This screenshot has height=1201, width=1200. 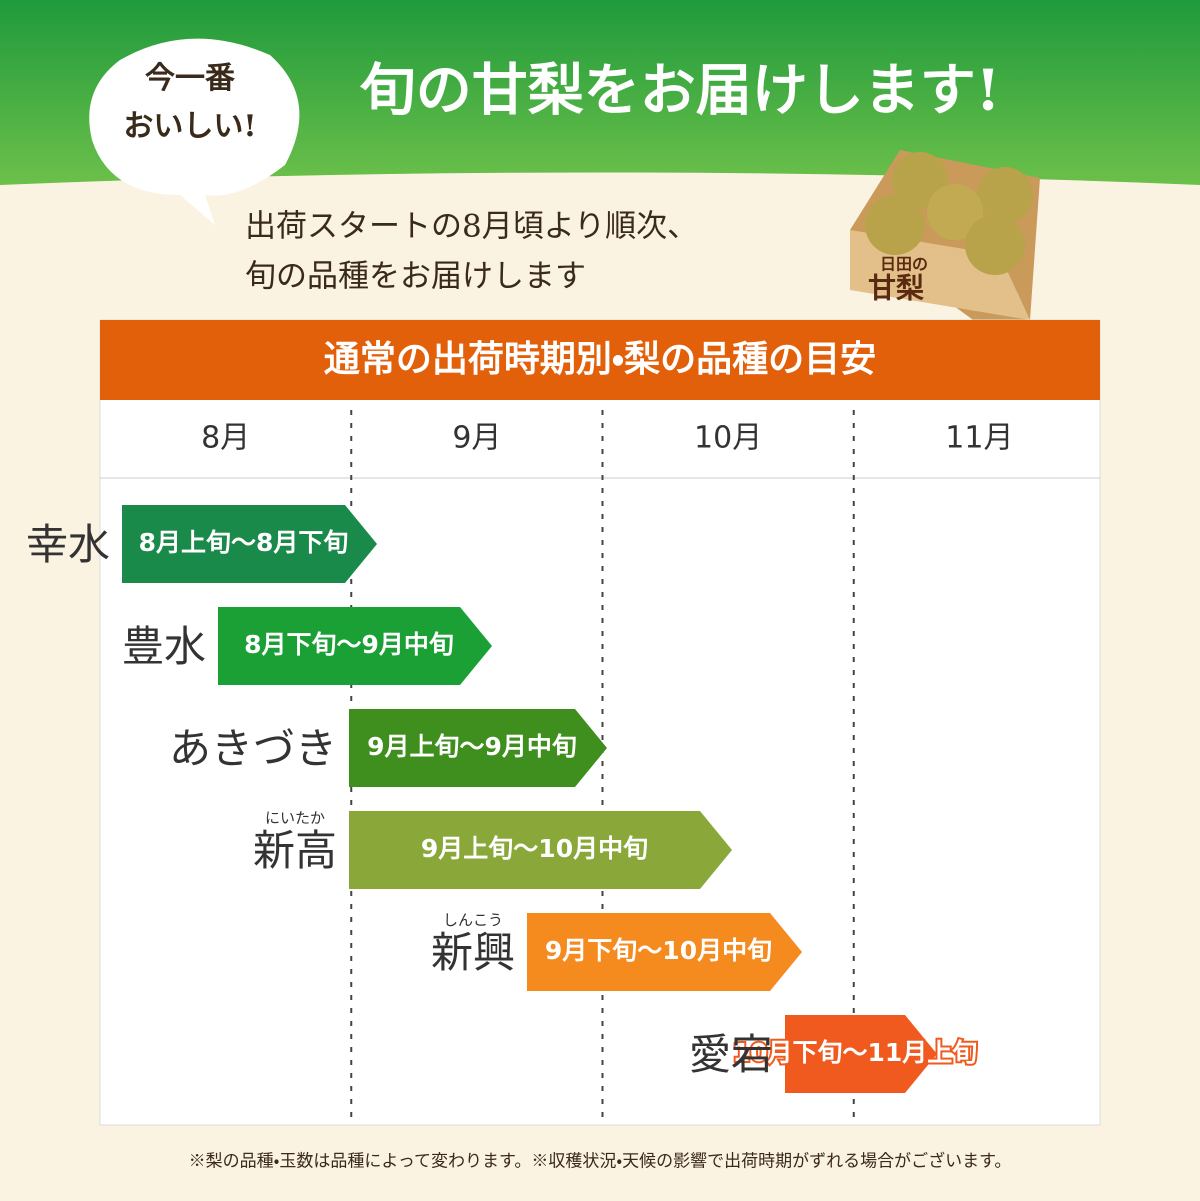 What do you see at coordinates (904, 264) in the screenshot?
I see `box-label: 日田の` at bounding box center [904, 264].